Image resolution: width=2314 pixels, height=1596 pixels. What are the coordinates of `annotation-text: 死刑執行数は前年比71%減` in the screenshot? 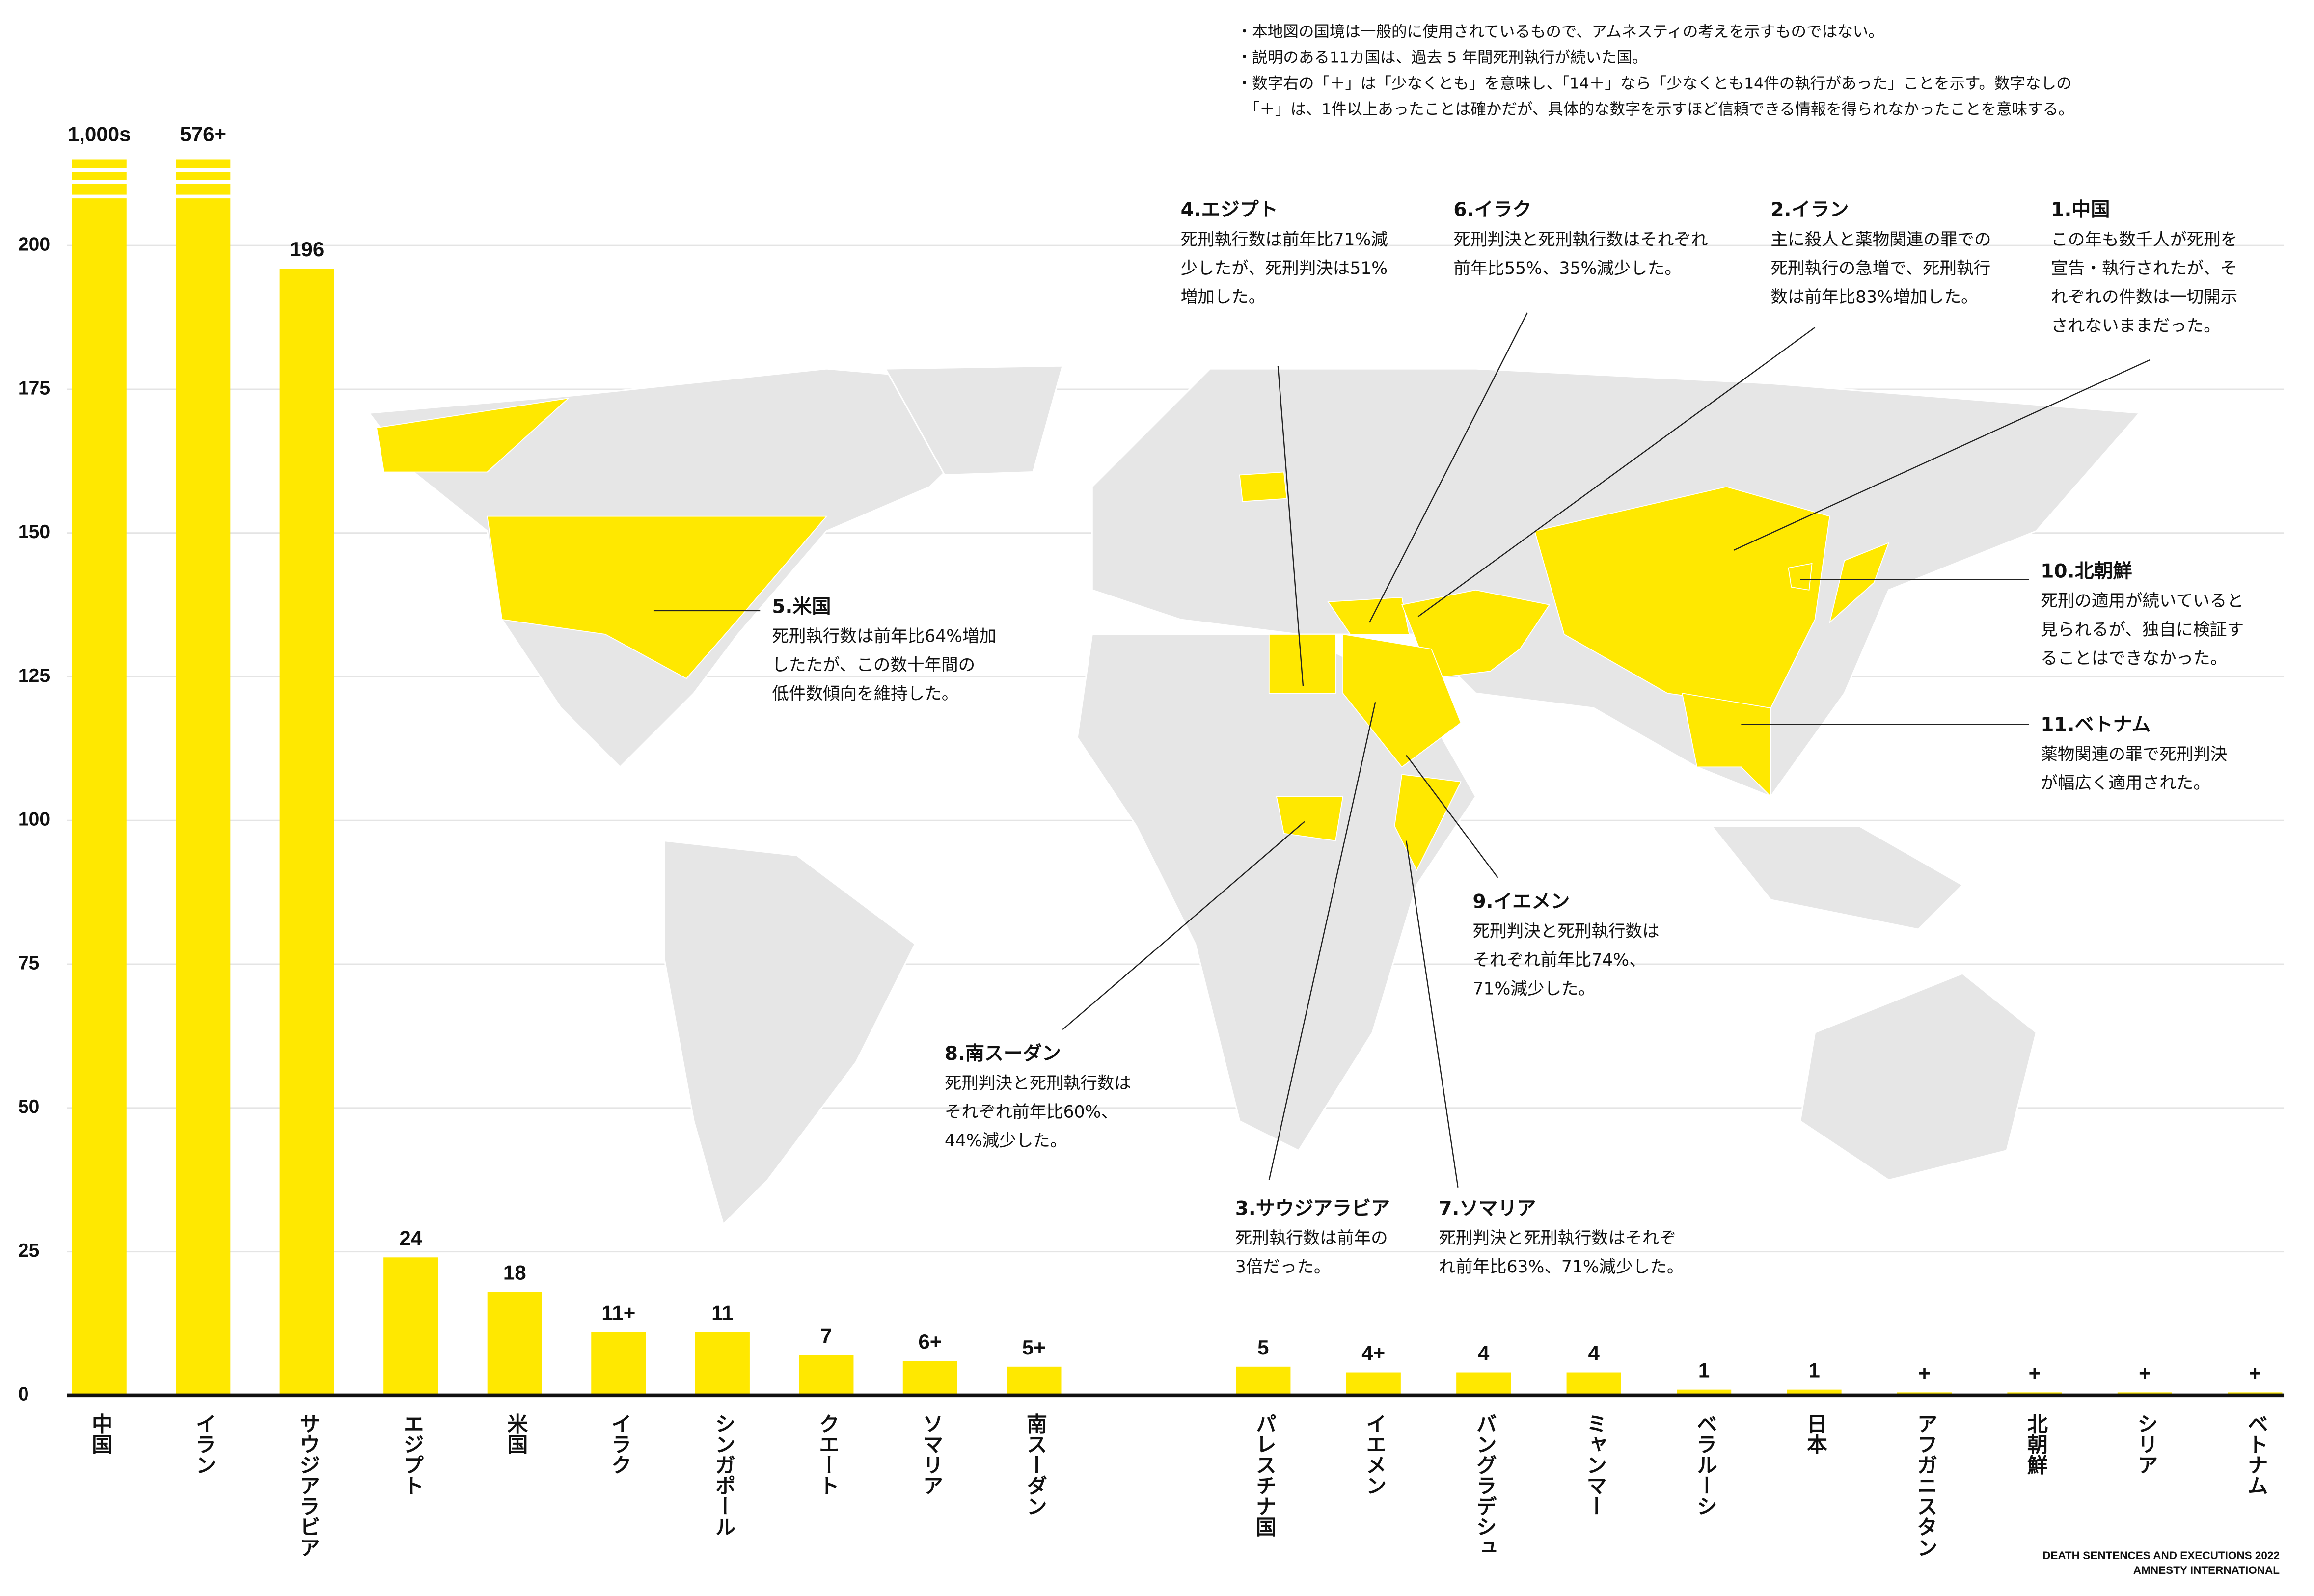 It's located at (1285, 239).